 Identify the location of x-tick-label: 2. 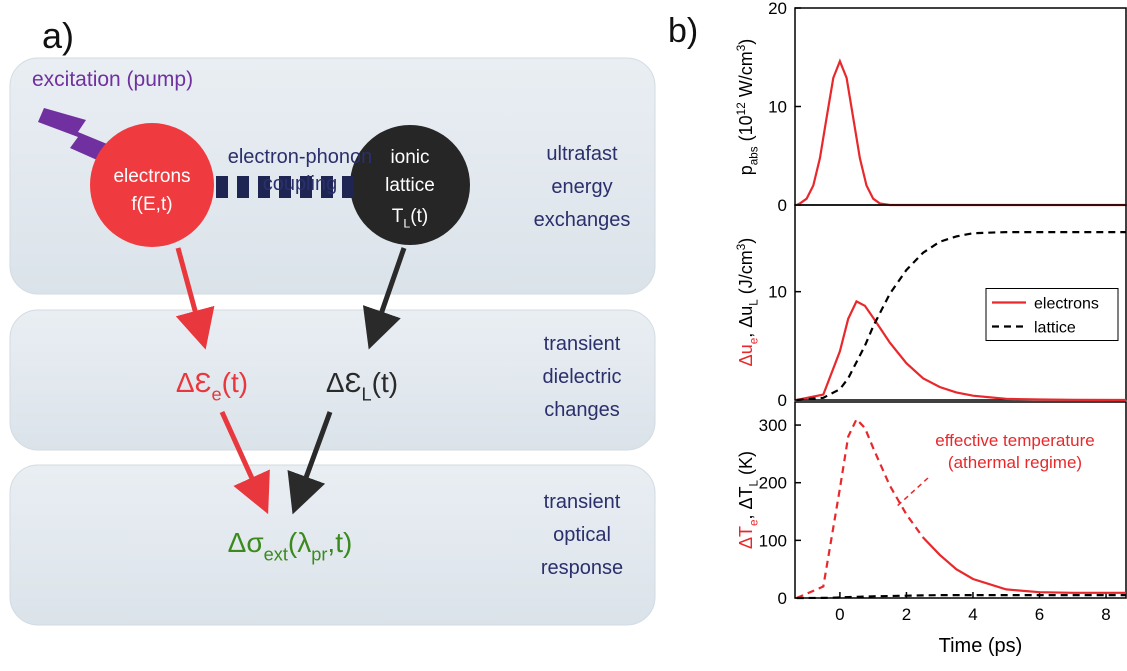
(906, 614).